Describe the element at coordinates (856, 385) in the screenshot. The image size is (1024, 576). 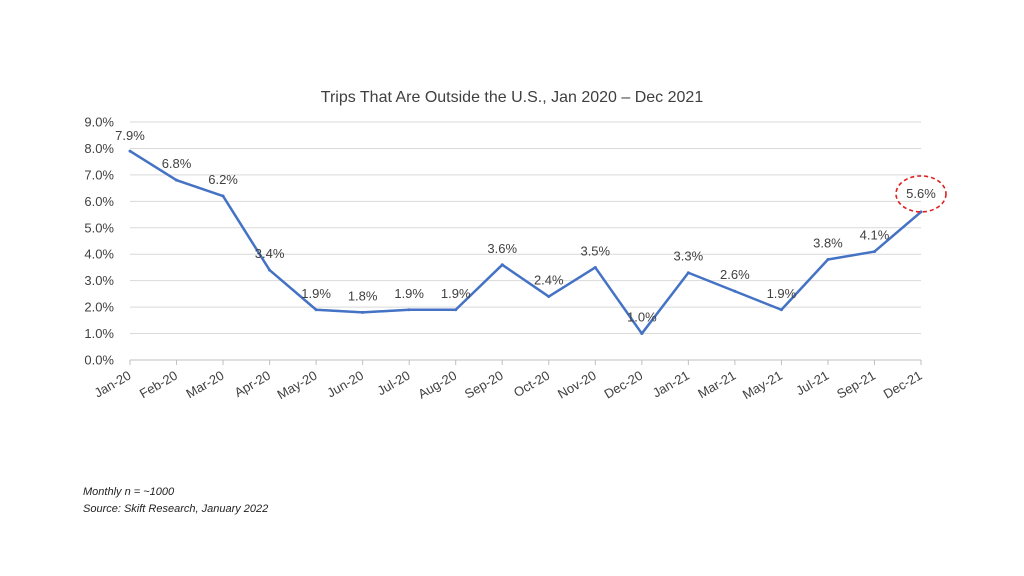
I see `x-tick-label: Sep-21` at that location.